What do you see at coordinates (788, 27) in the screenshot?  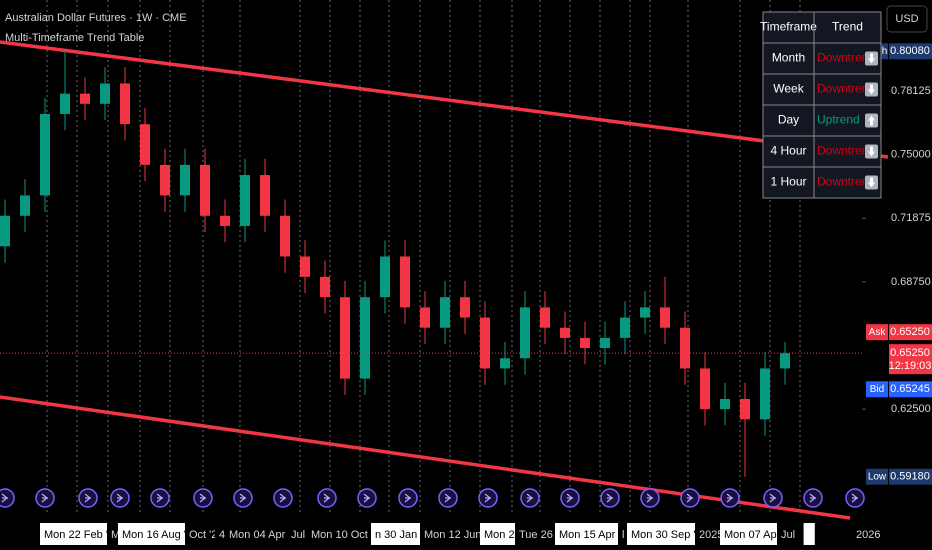 I see `table-header: Timeframe` at bounding box center [788, 27].